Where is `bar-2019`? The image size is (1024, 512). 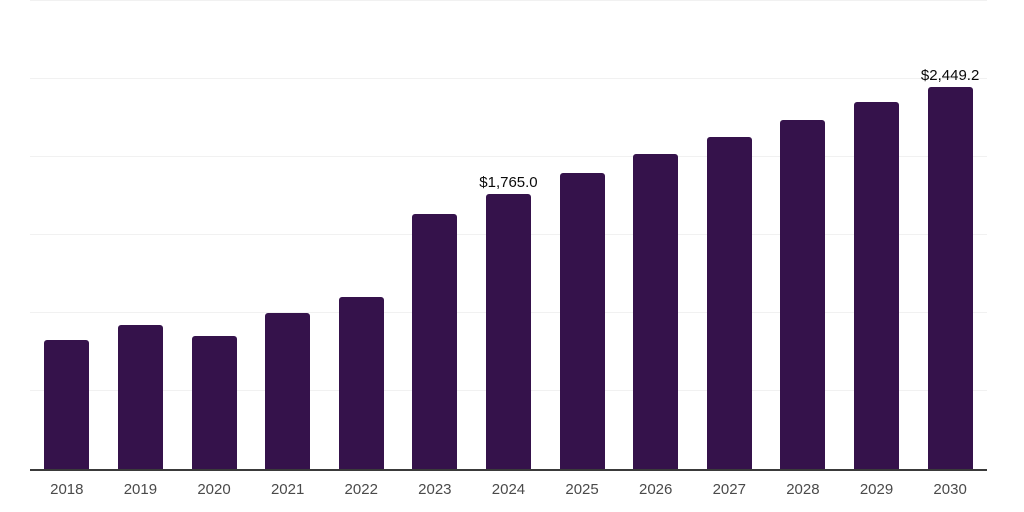 bar-2019 is located at coordinates (140, 397).